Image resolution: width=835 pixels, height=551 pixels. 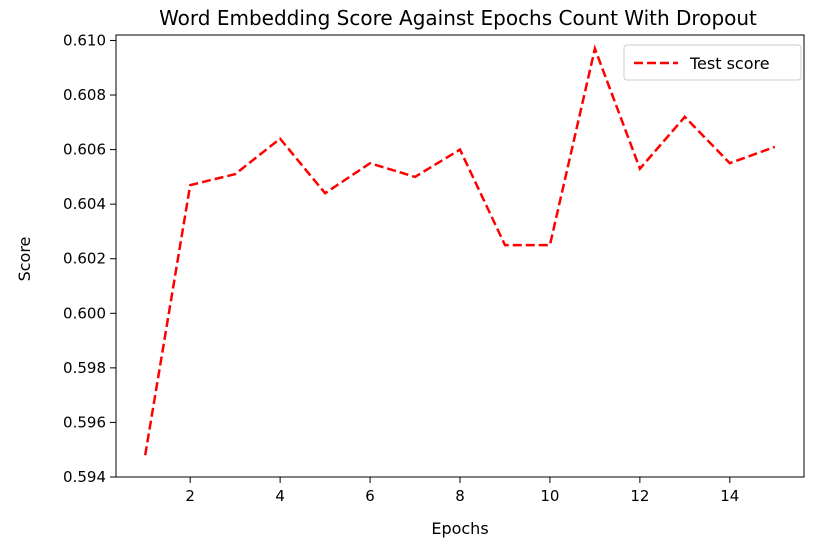 I want to click on y-tick-label: 0.608, so click(x=84, y=95).